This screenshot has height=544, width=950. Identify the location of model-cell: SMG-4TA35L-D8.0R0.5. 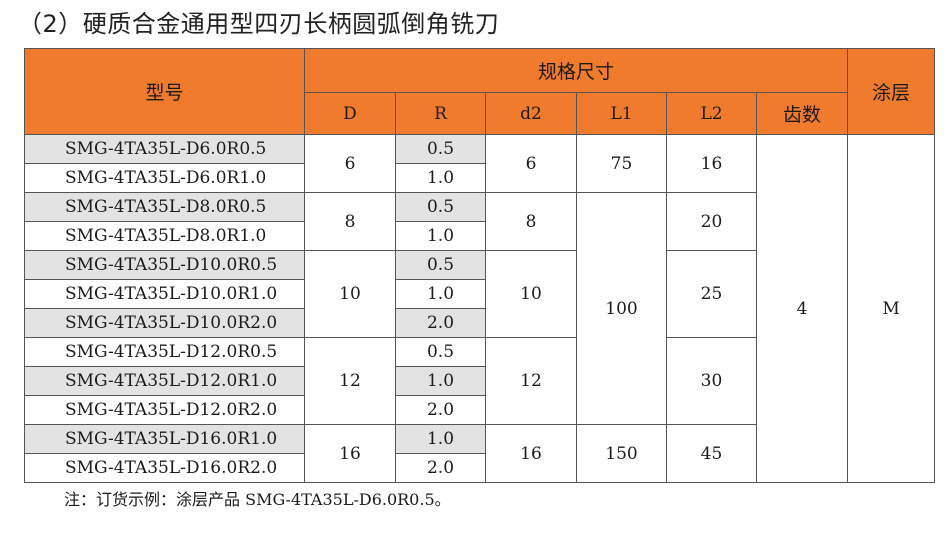
(164, 207).